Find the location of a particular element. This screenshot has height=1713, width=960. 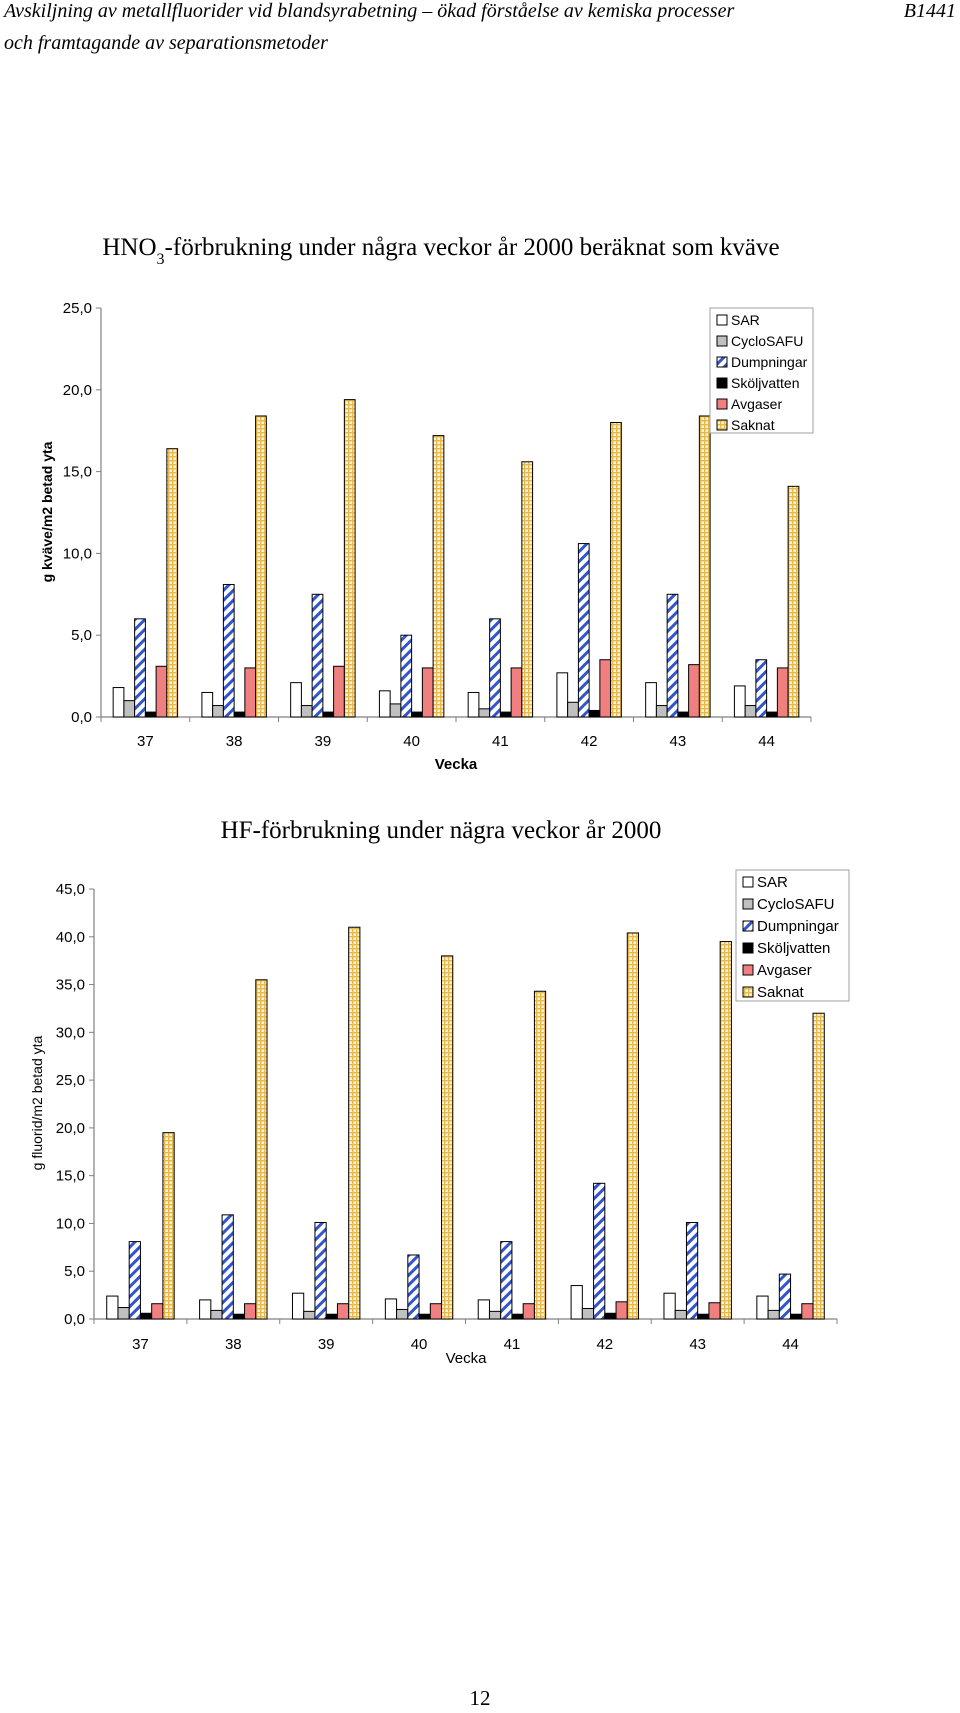

legend-swatch-skoljvatten is located at coordinates (722, 383).